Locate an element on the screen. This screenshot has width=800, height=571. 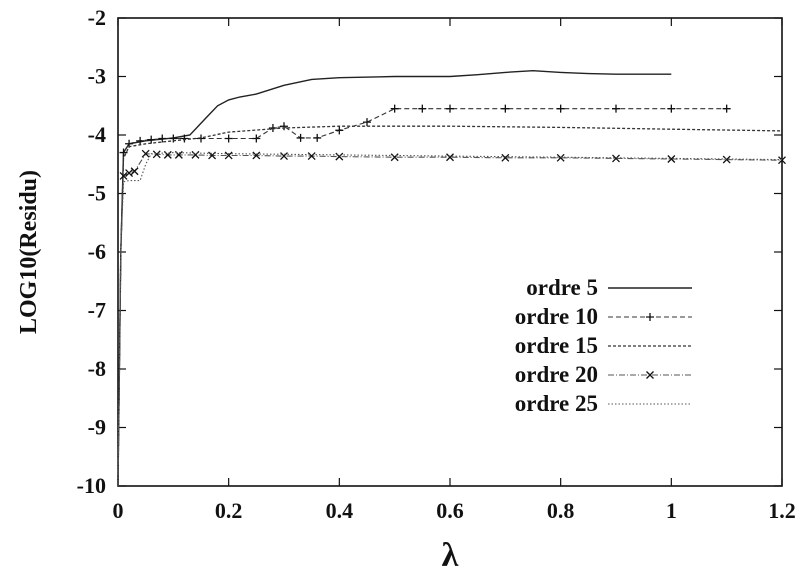
legend-label: ordre 5 is located at coordinates (562, 287).